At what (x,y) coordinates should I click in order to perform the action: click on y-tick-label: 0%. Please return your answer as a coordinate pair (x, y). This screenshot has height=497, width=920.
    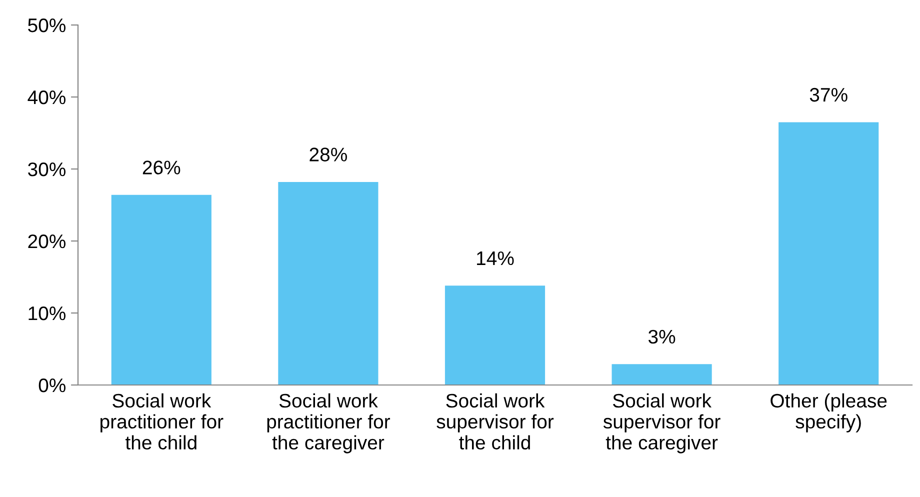
    Looking at the image, I should click on (52, 385).